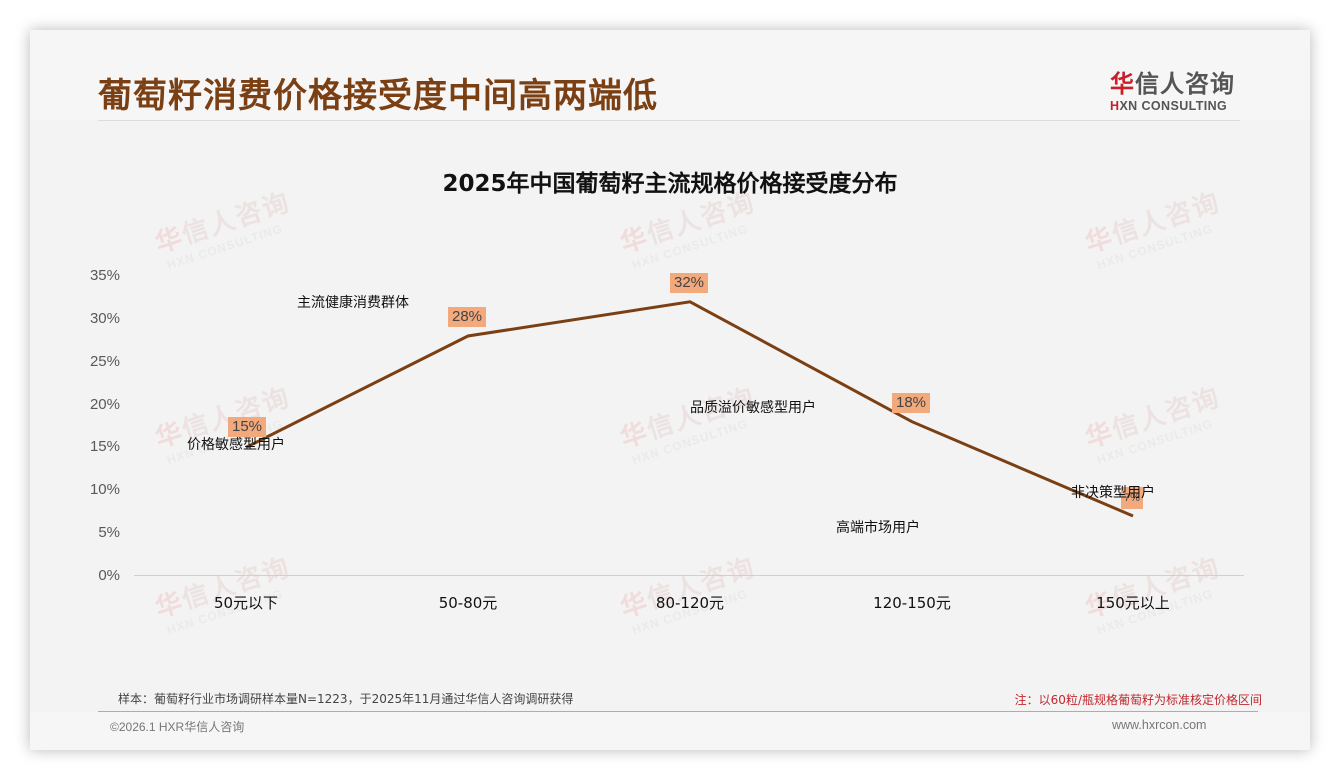  I want to click on logo-cn-rest: 信人咨询, so click(1185, 84).